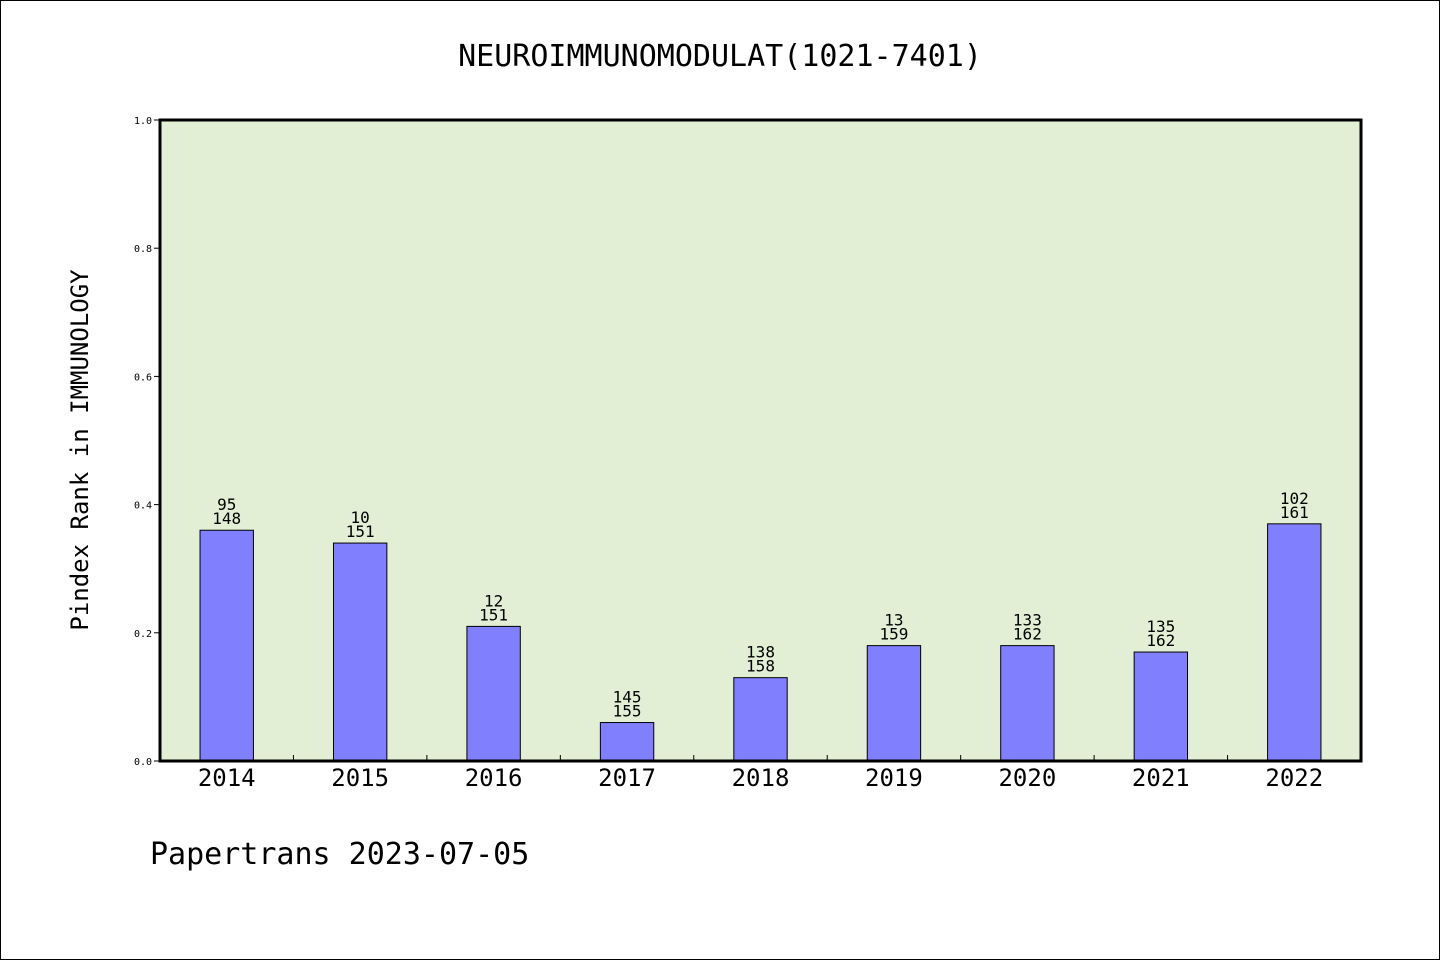  What do you see at coordinates (143, 506) in the screenshot?
I see `y-tick-label: 0.4` at bounding box center [143, 506].